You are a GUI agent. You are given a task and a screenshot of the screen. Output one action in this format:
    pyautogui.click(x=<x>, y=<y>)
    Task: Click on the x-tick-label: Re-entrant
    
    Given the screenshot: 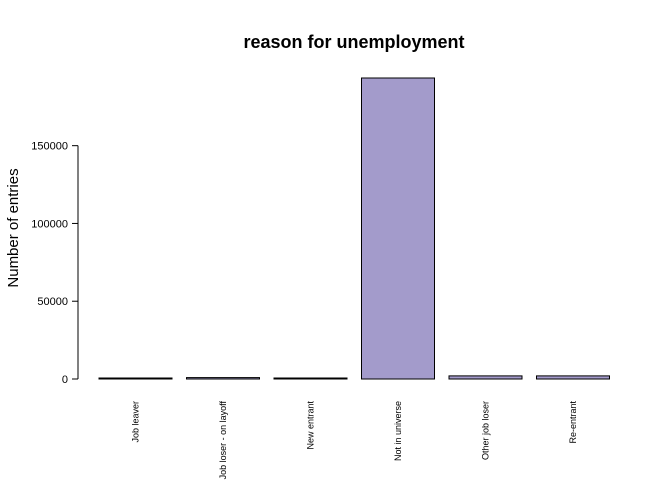 What is the action you would take?
    pyautogui.click(x=573, y=422)
    